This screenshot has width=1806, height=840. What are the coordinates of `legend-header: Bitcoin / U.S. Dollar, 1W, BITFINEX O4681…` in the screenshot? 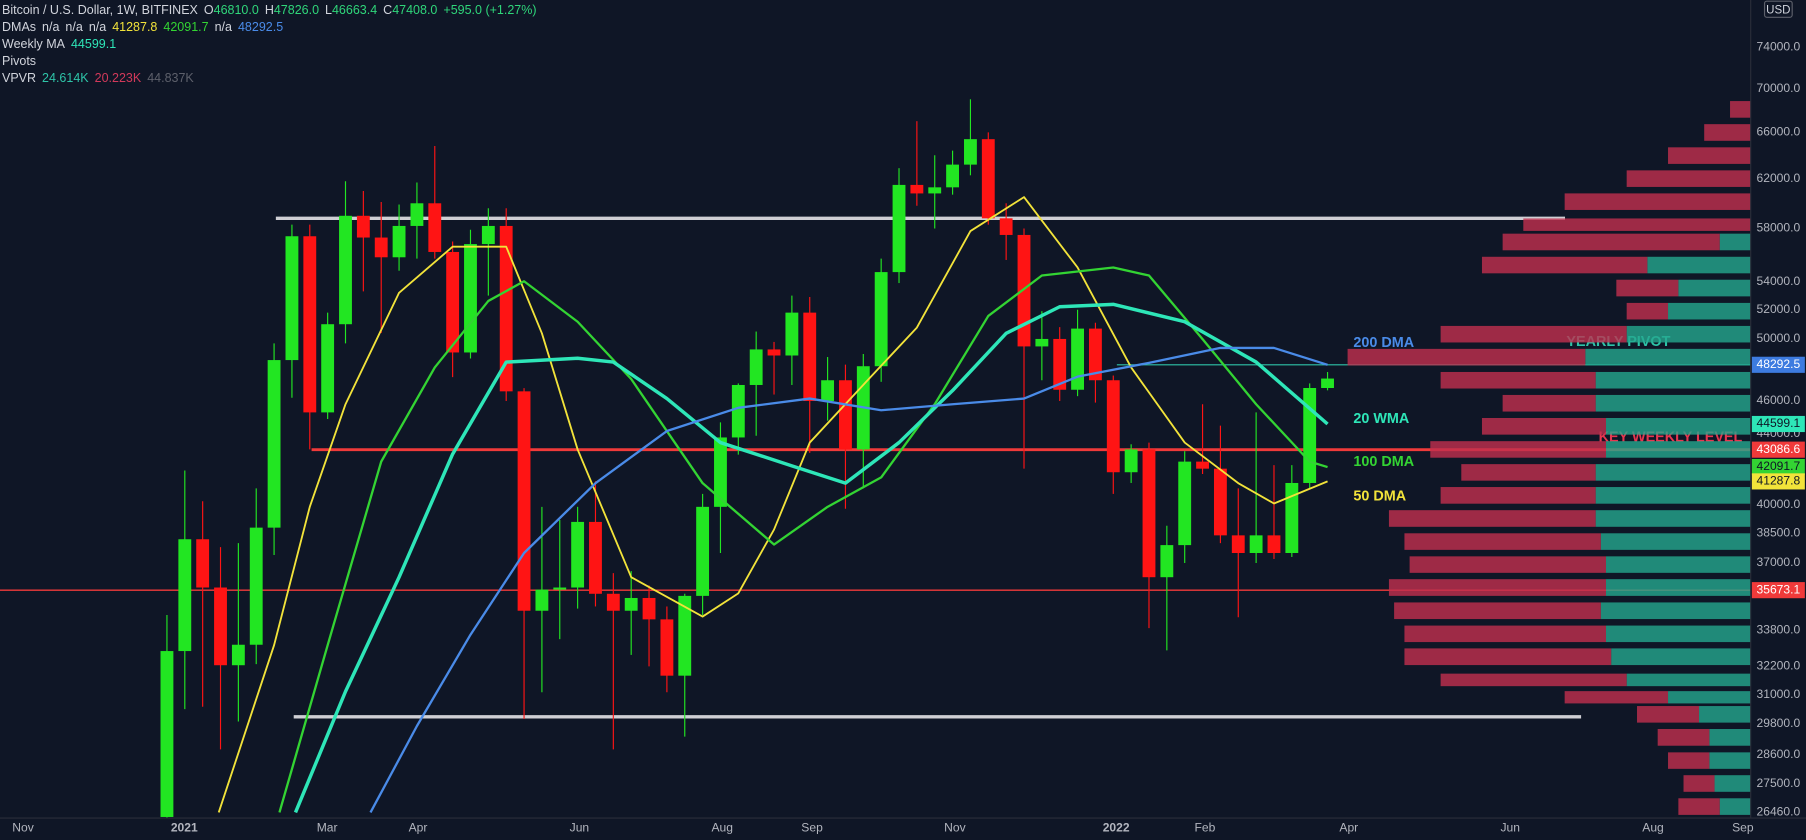 It's located at (272, 44).